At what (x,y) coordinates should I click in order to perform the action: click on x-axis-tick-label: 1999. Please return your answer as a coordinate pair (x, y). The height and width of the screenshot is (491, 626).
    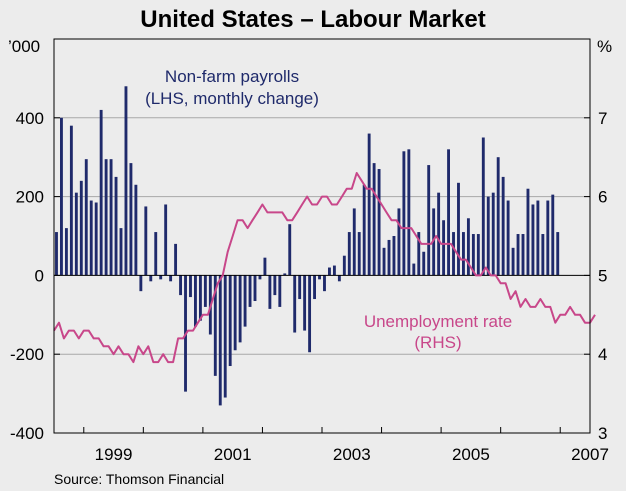
    Looking at the image, I should click on (114, 454).